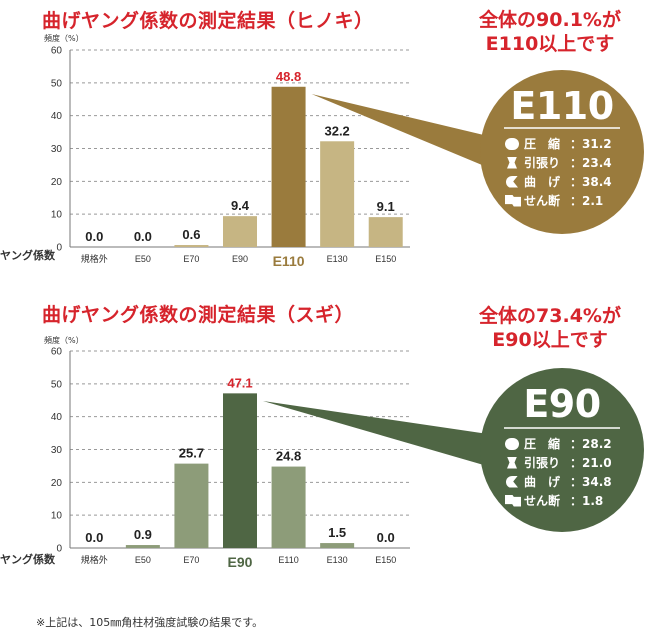  What do you see at coordinates (198, 315) in the screenshot?
I see `chart-title: 曲げヤング係数の測定結果（スギ）` at bounding box center [198, 315].